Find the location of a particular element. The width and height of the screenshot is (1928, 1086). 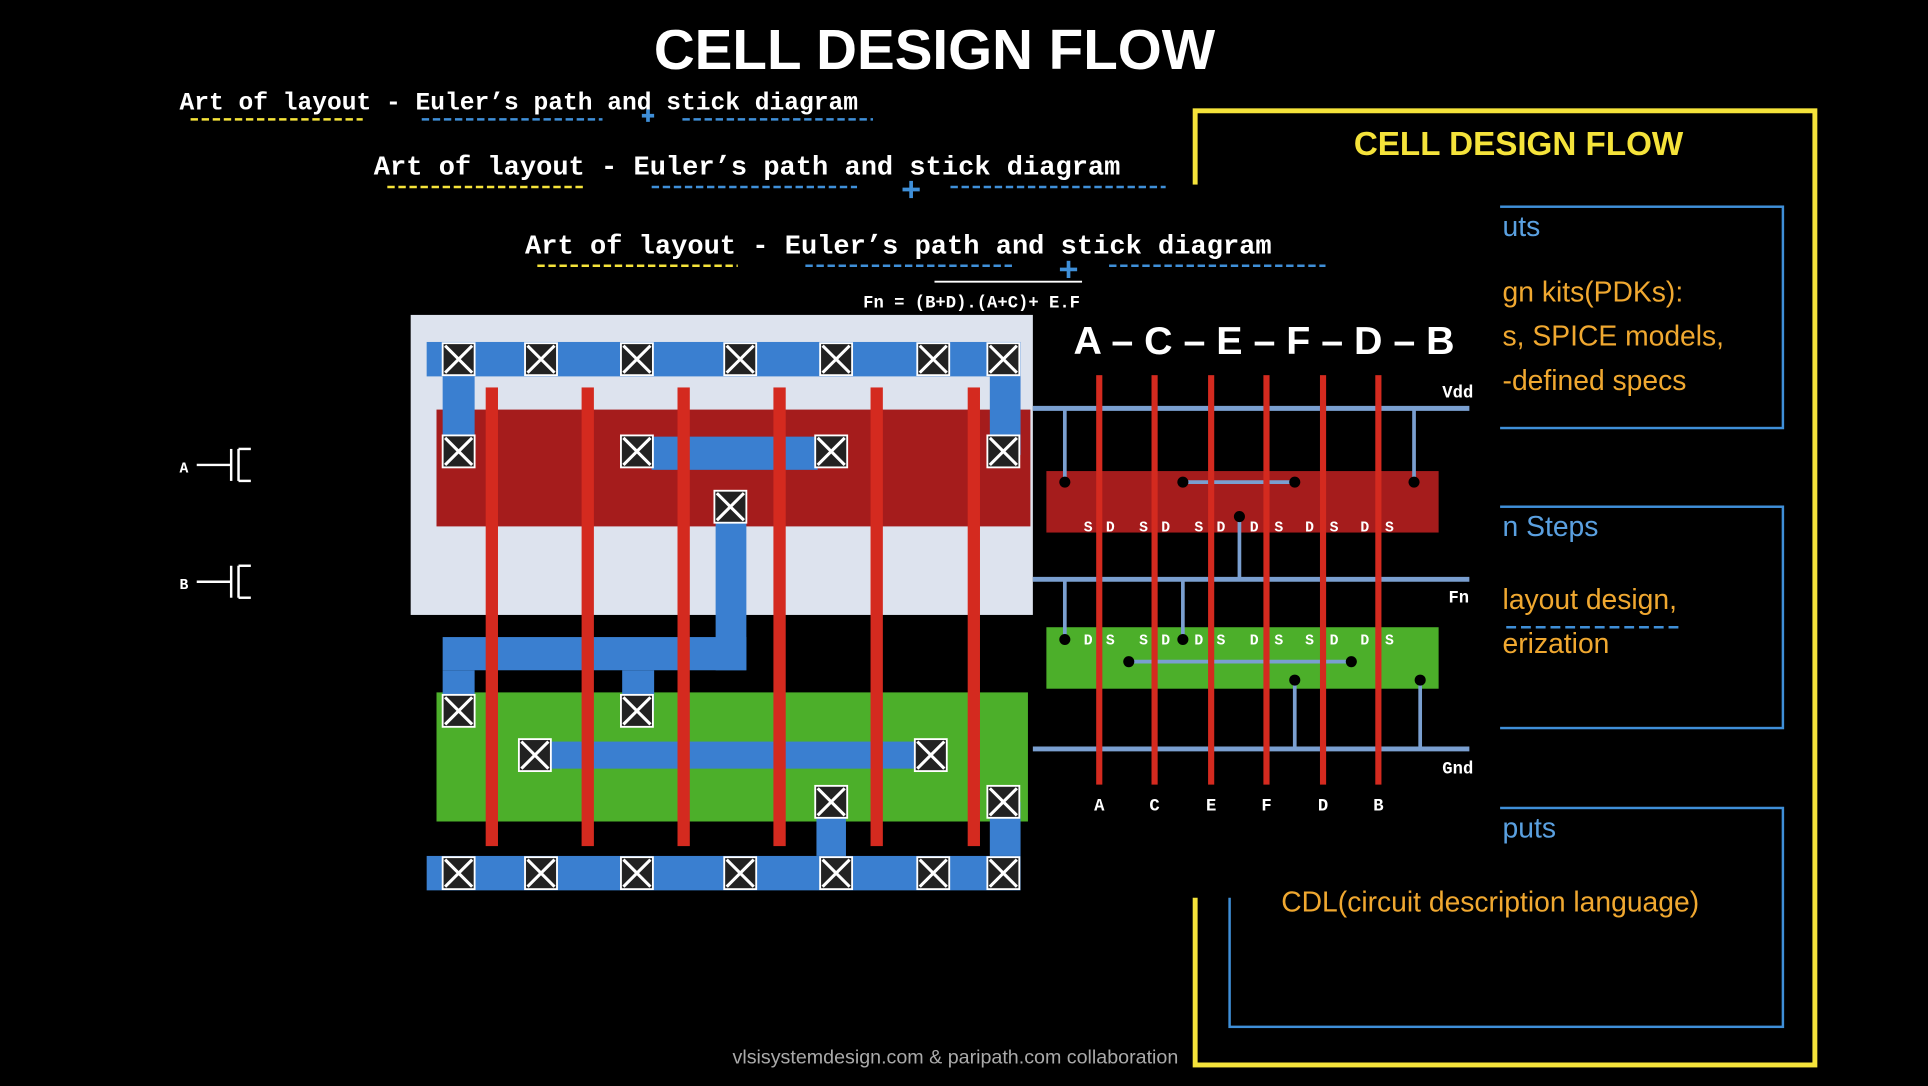

panel-heading: n Steps is located at coordinates (1551, 526).